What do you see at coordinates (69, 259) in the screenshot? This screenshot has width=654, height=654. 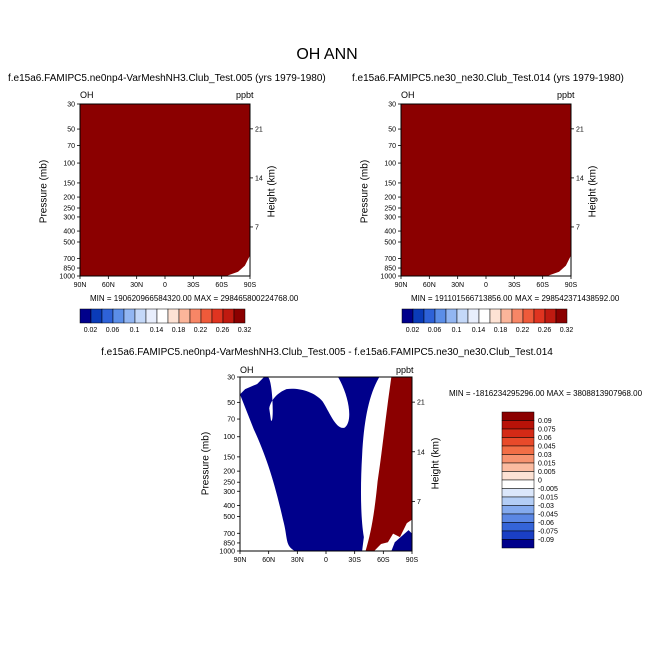 I see `y-tick-label: 700` at bounding box center [69, 259].